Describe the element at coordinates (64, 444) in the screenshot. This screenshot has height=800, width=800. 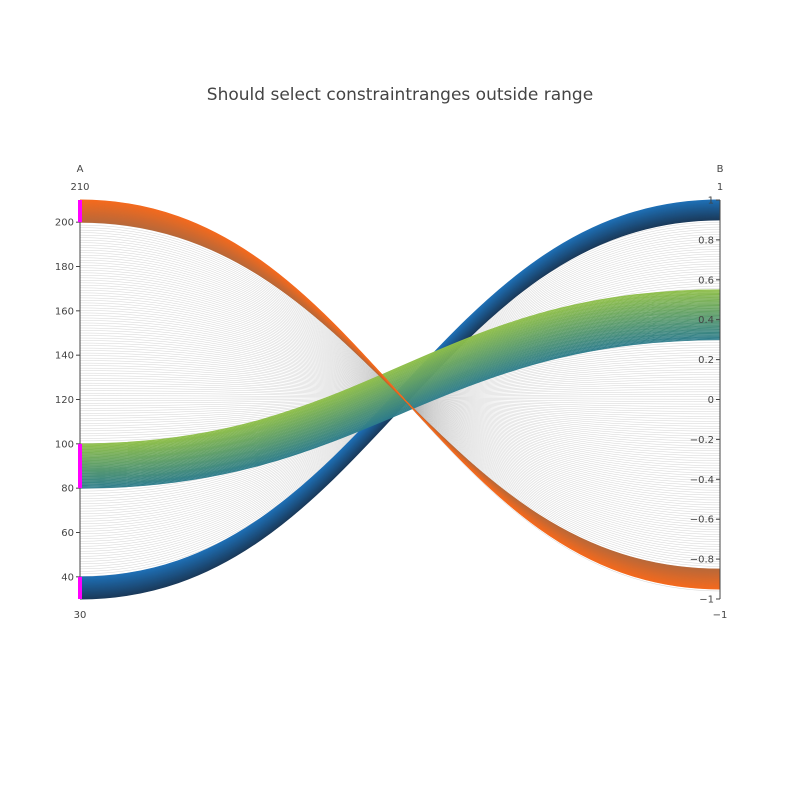
I see `axis-a-tick-label: 100` at that location.